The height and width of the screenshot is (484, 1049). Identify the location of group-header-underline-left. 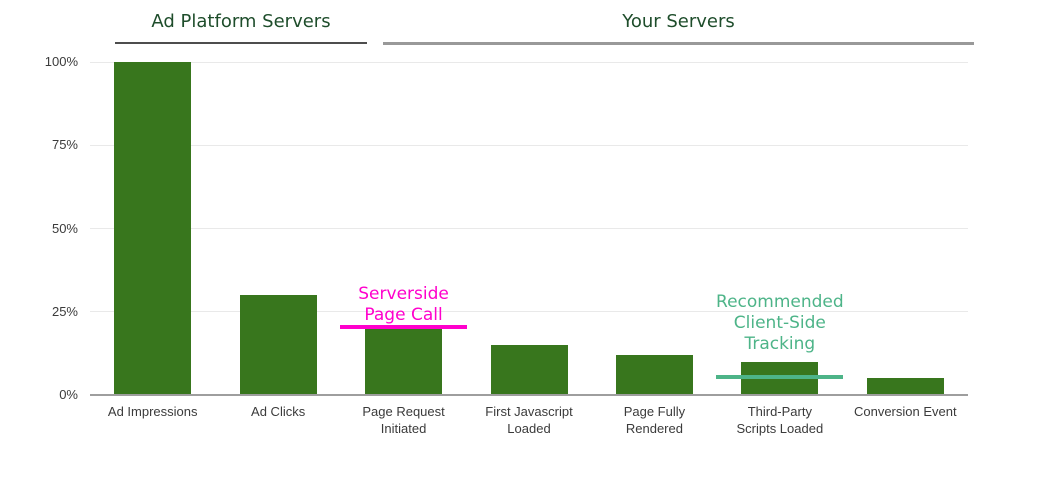
(241, 43).